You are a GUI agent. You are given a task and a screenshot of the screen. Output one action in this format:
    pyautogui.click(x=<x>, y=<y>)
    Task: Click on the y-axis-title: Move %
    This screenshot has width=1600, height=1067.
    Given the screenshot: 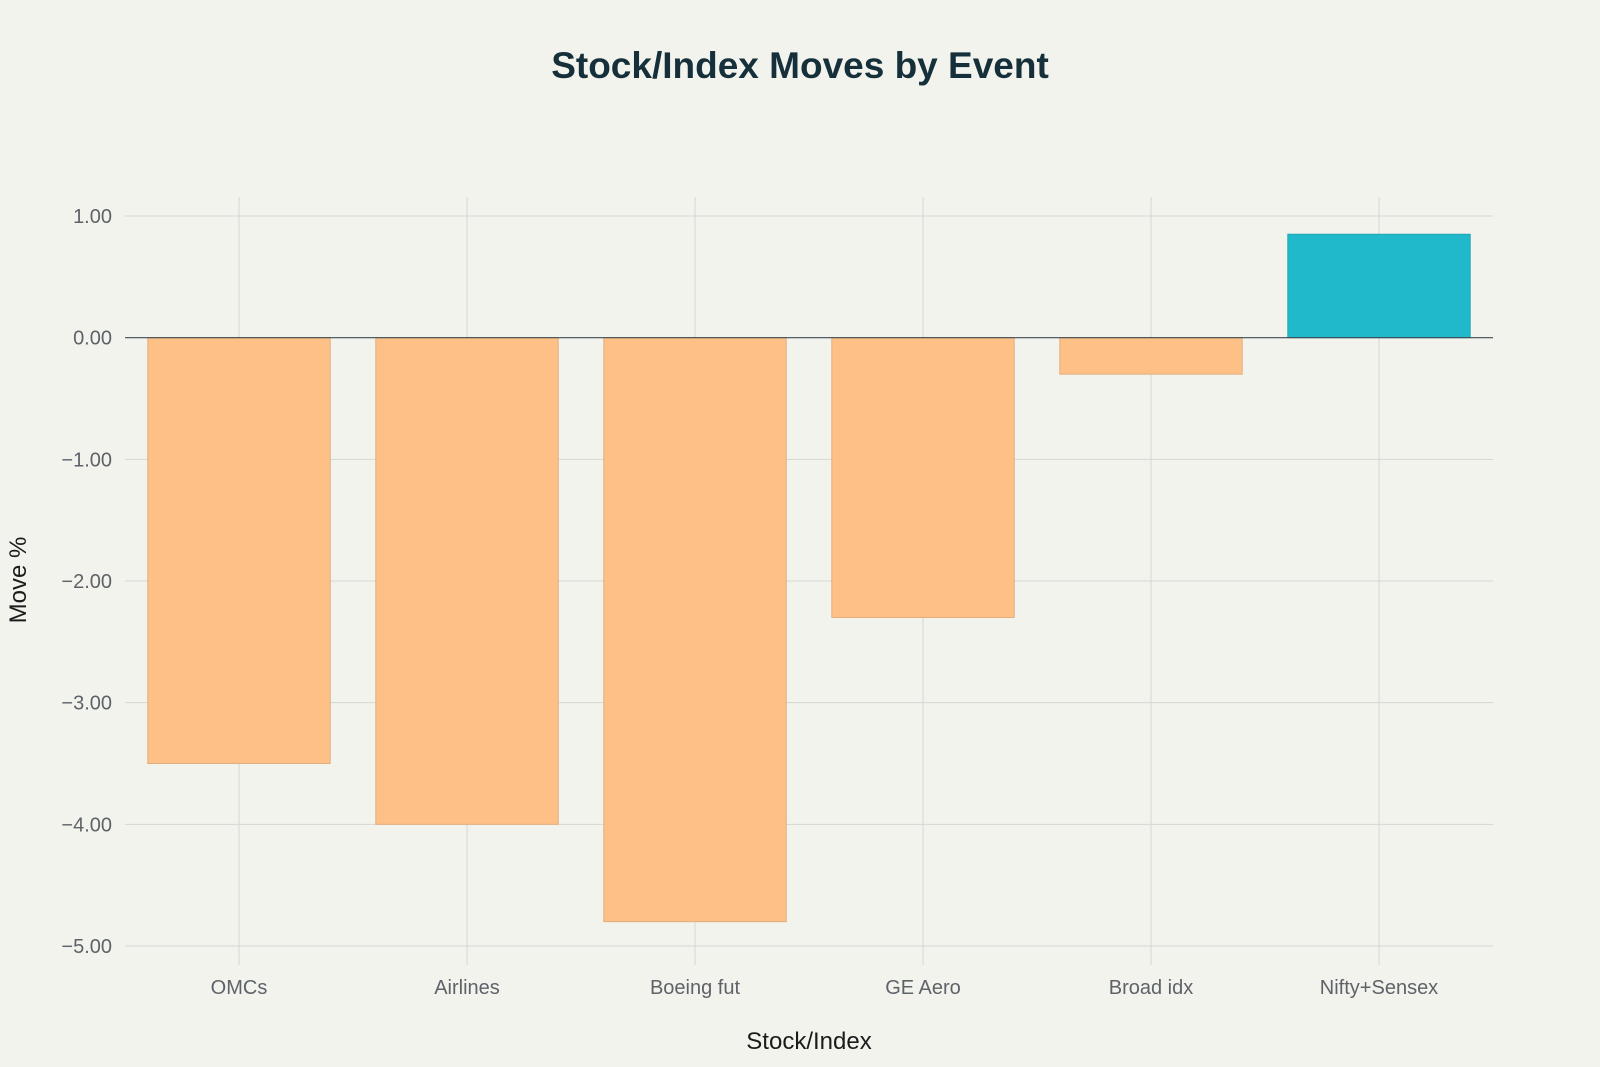 What is the action you would take?
    pyautogui.click(x=18, y=580)
    